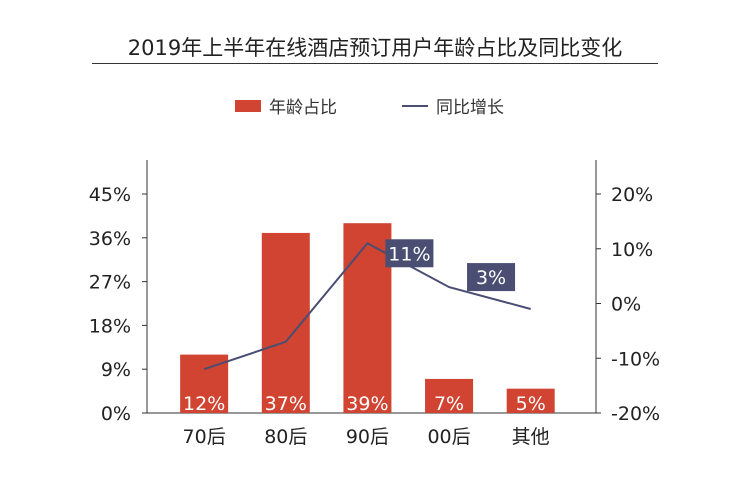 This screenshot has width=750, height=482. I want to click on bar-data-label: 5%, so click(531, 404).